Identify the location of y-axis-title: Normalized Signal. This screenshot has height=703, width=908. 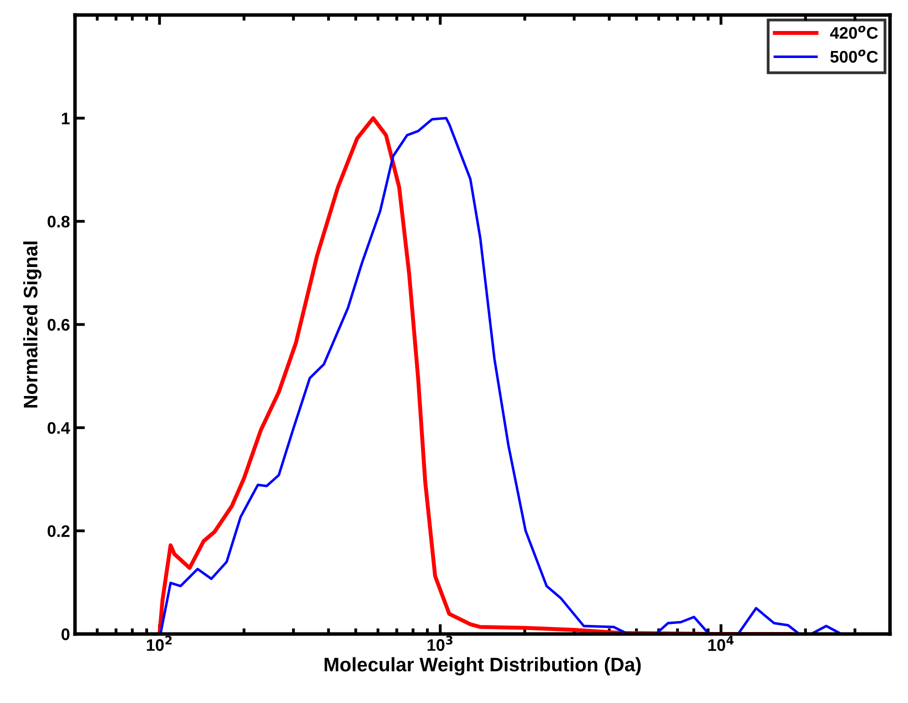
(32, 325).